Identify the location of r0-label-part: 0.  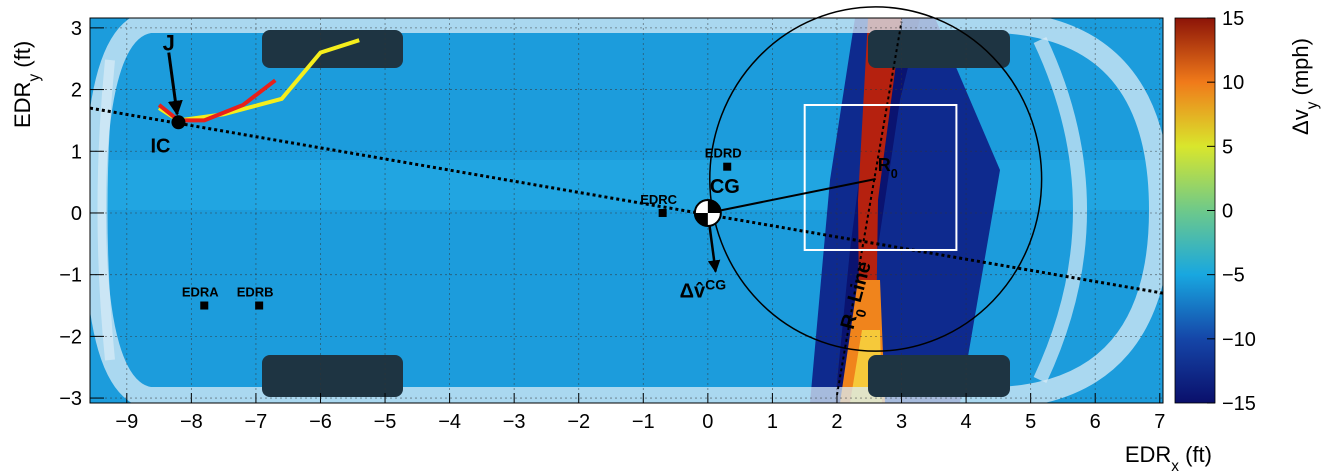
(894, 174).